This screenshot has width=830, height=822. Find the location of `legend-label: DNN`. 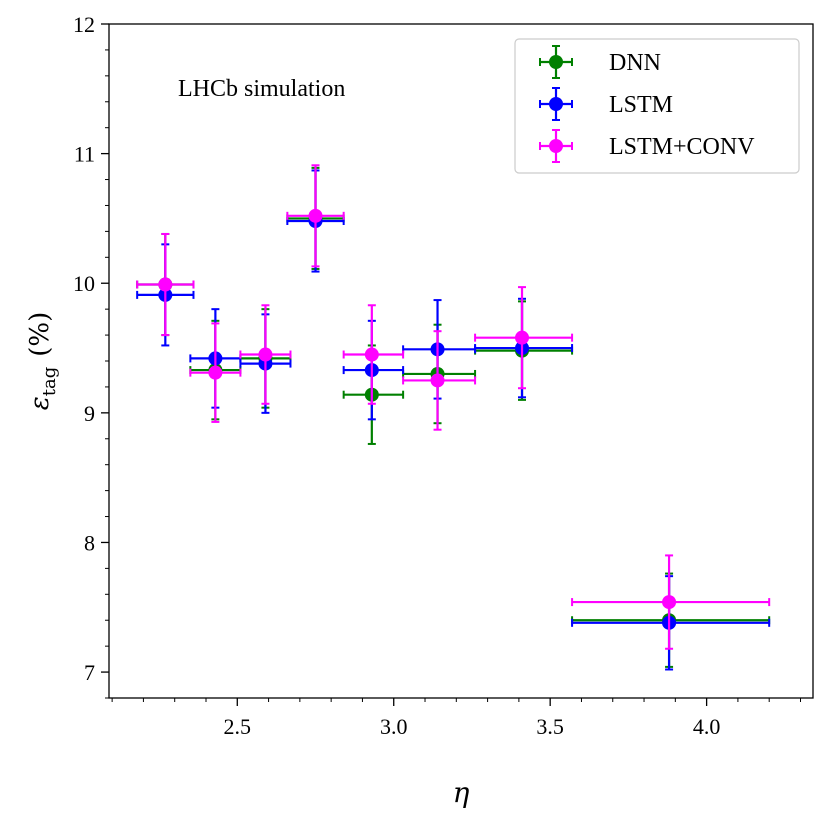

legend-label: DNN is located at coordinates (635, 63).